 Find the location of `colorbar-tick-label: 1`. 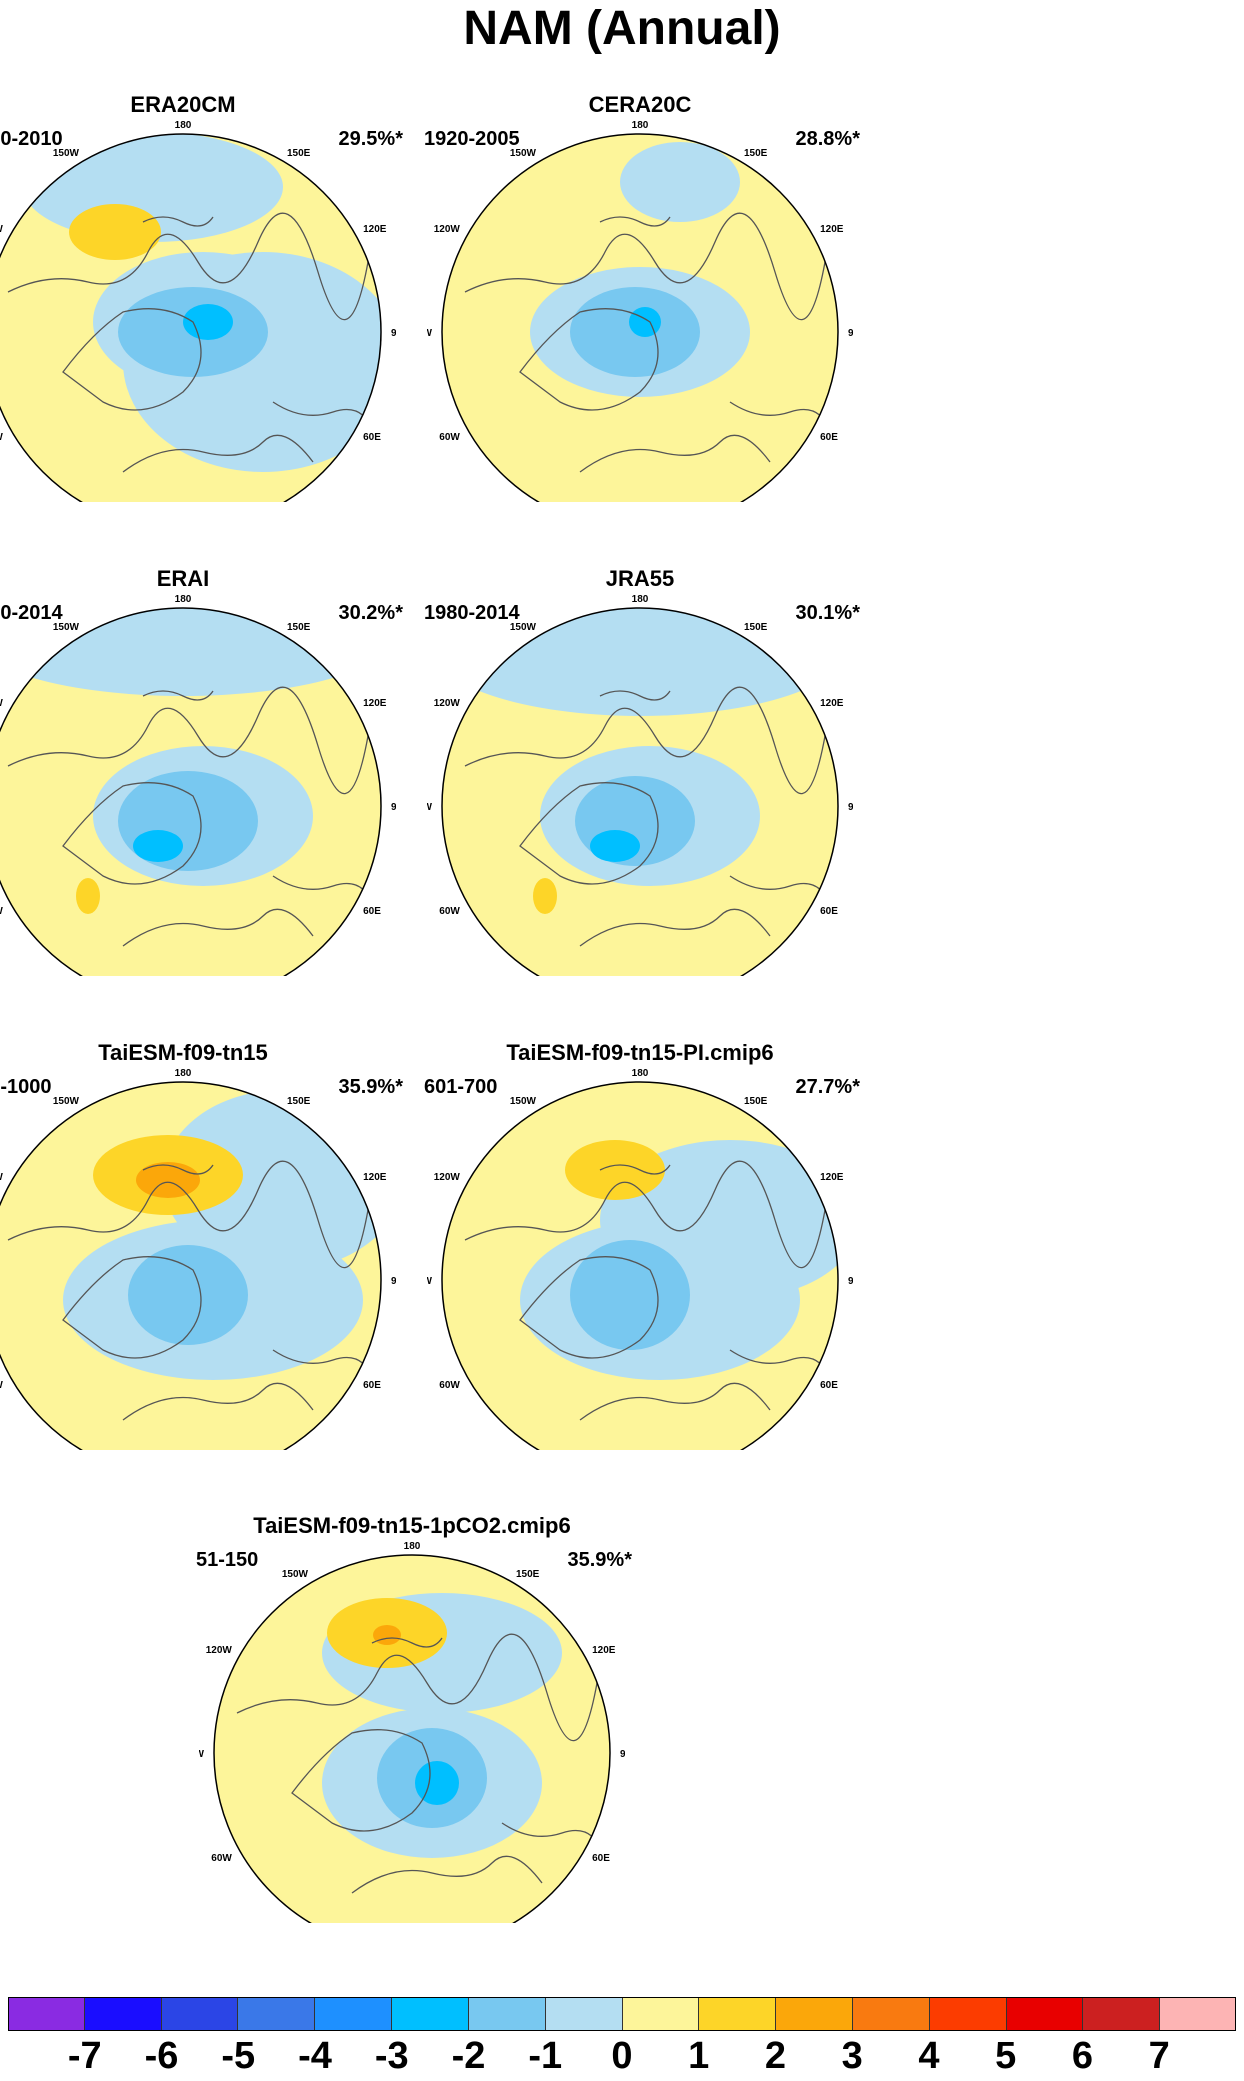

colorbar-tick-label: 1 is located at coordinates (699, 2056).